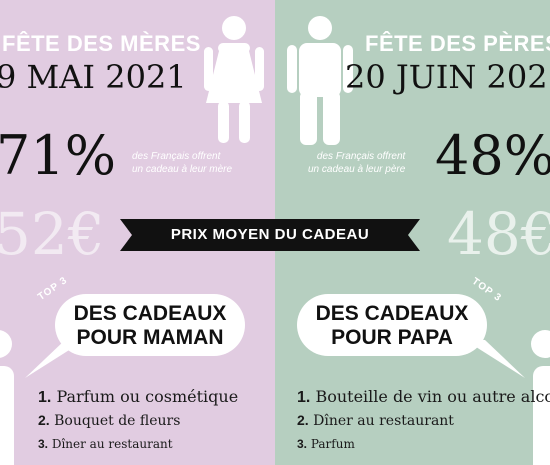 The height and width of the screenshot is (465, 550). I want to click on mothers-gift-2-rank: 2., so click(44, 420).